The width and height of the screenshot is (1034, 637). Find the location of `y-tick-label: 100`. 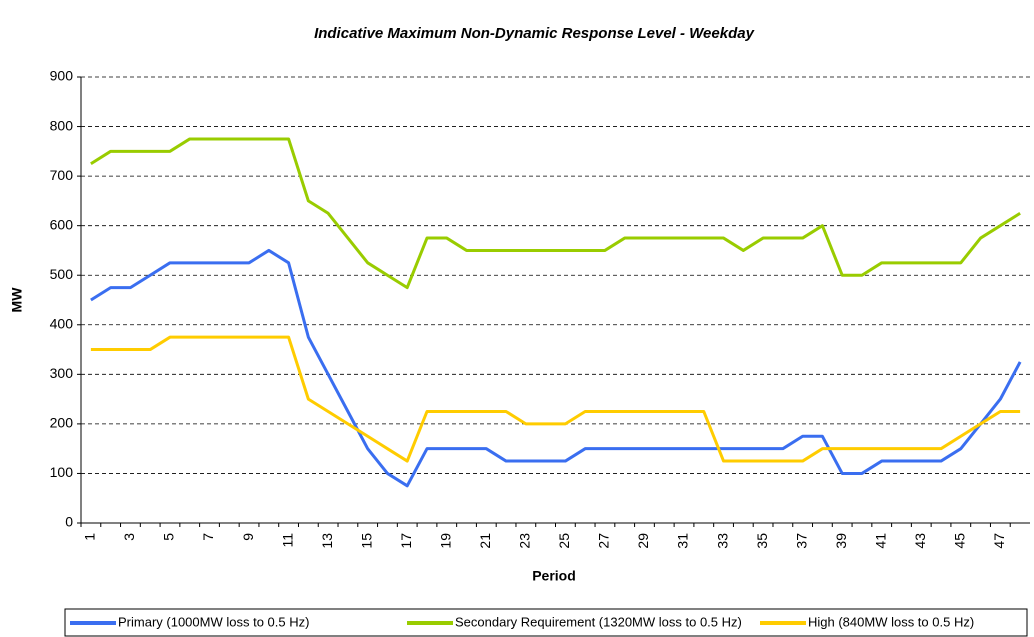

y-tick-label: 100 is located at coordinates (62, 472).